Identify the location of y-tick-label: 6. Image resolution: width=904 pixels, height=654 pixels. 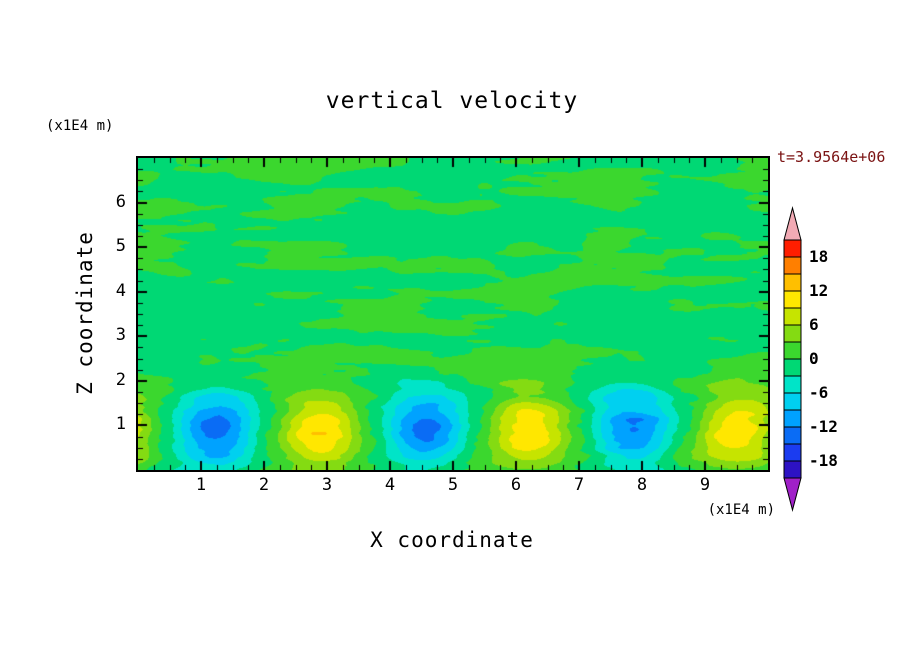
(120, 201).